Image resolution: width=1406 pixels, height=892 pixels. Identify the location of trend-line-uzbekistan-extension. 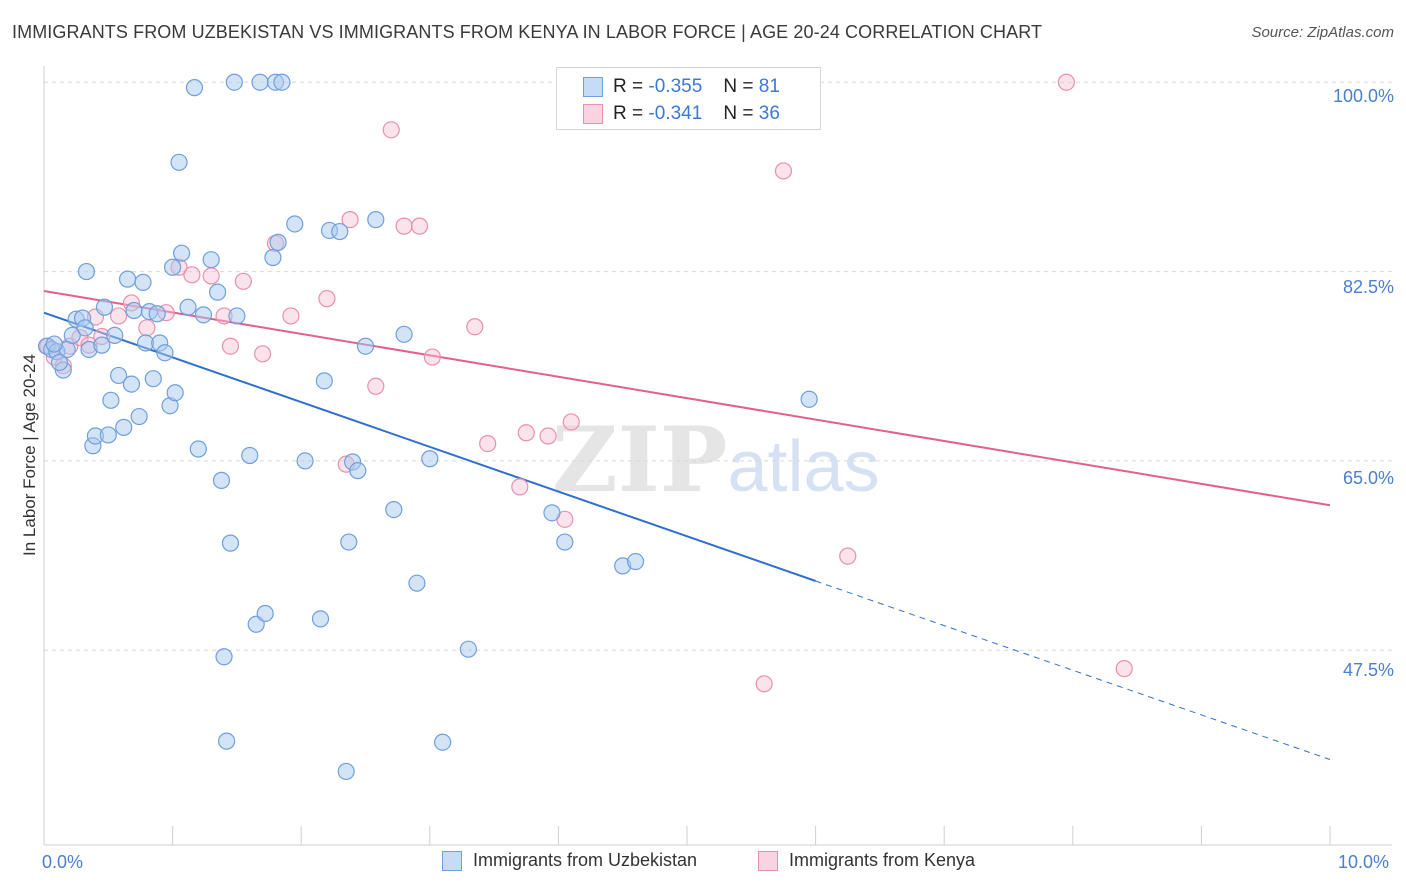
(1073, 670).